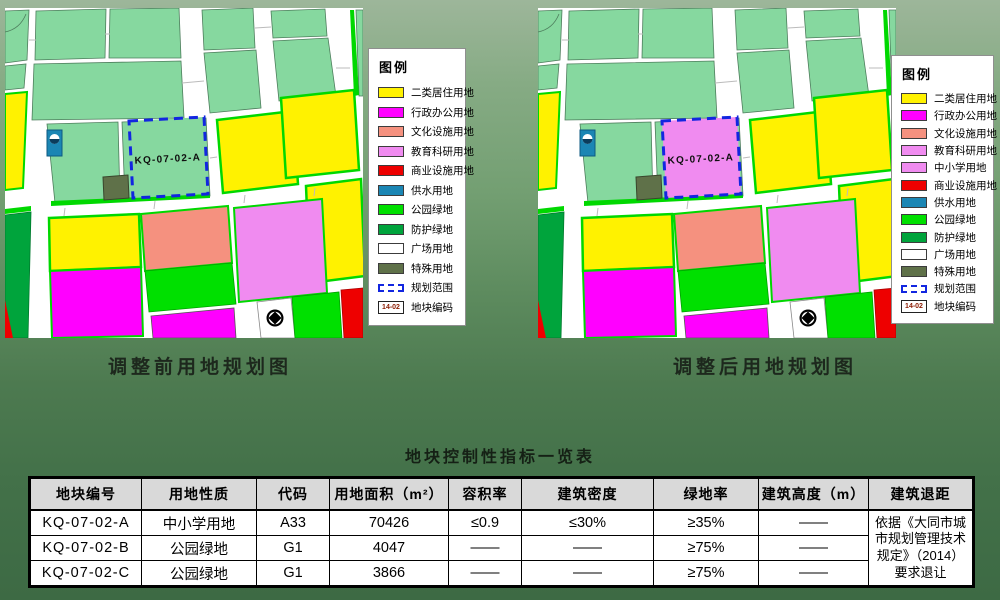  What do you see at coordinates (587, 522) in the screenshot?
I see `cell: ≤30%` at bounding box center [587, 522].